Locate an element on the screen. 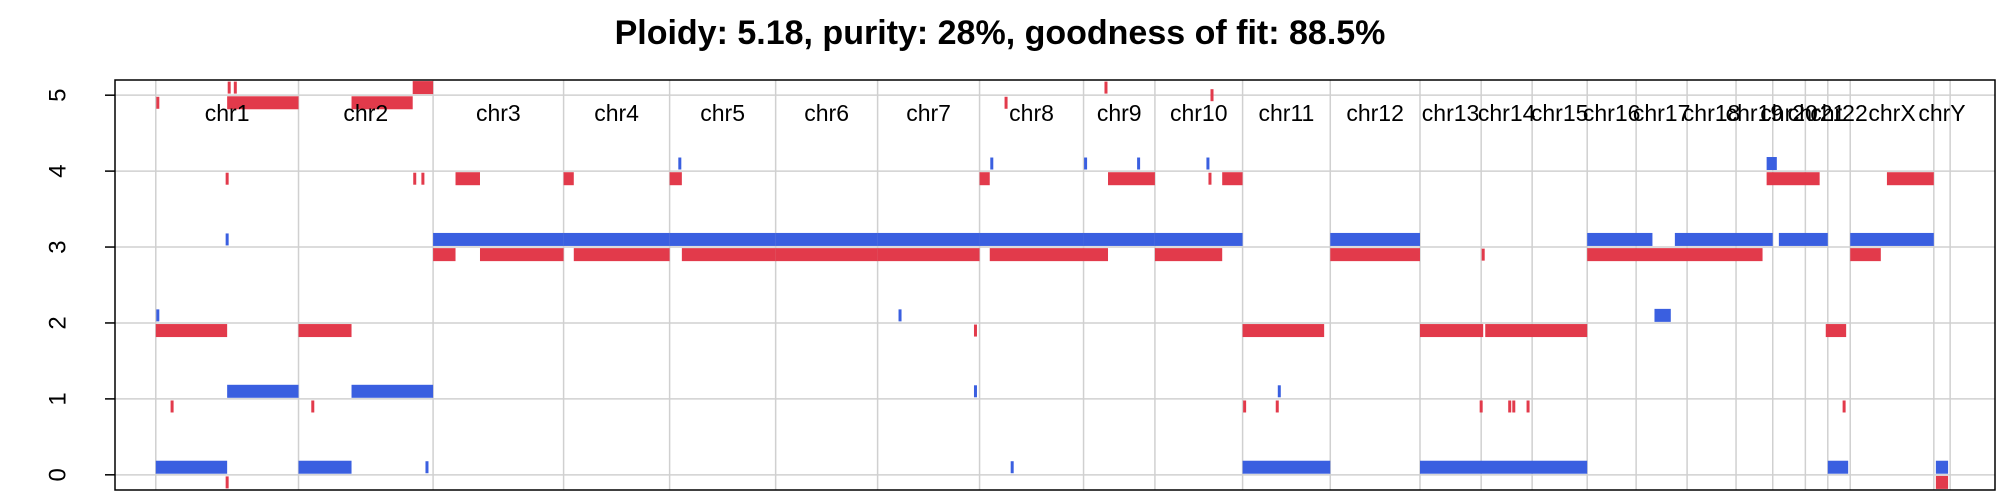 This screenshot has height=500, width=2000. y-tick-label: 5 is located at coordinates (58, 95).